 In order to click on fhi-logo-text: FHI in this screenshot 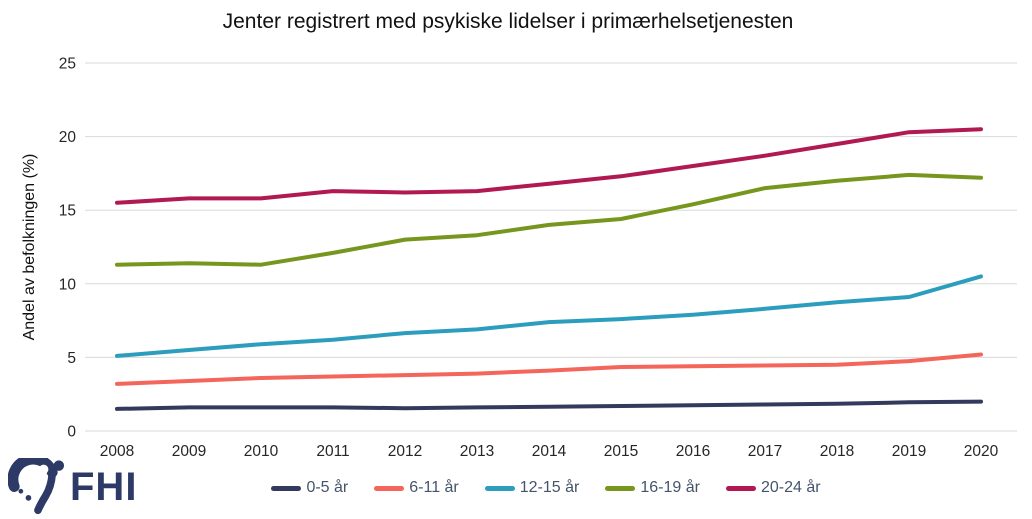, I will do `click(104, 486)`.